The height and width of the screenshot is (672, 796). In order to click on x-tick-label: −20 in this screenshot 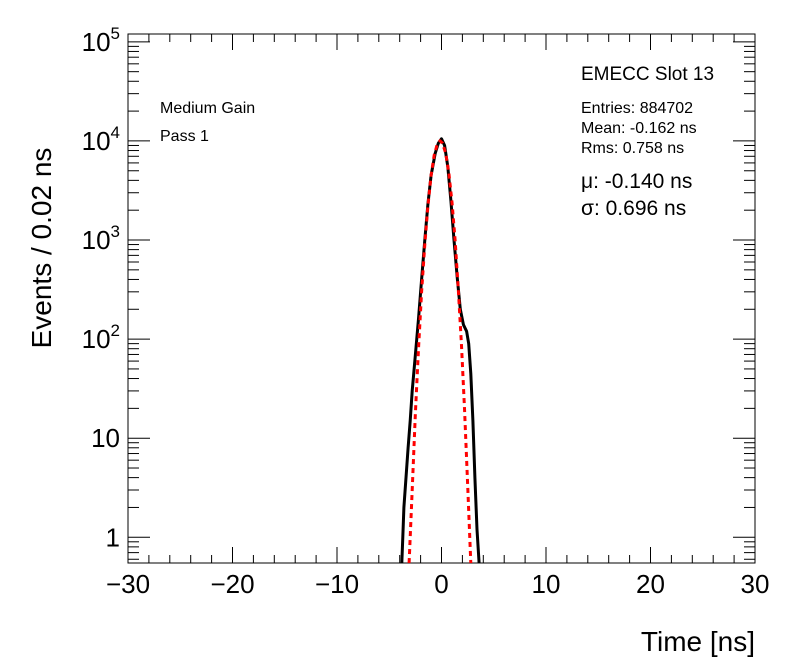, I will do `click(232, 584)`.